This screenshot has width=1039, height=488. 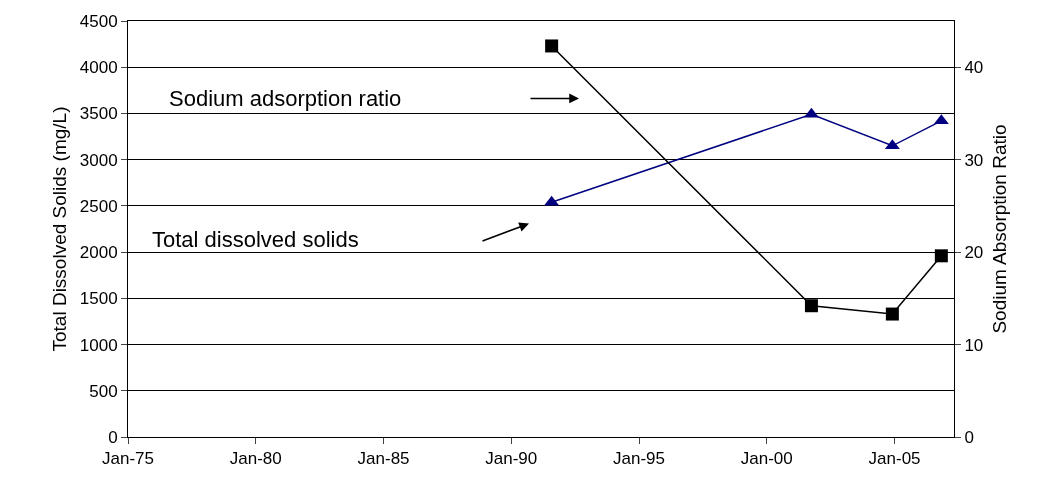 I want to click on y-tick-label: 4500, so click(x=98, y=21).